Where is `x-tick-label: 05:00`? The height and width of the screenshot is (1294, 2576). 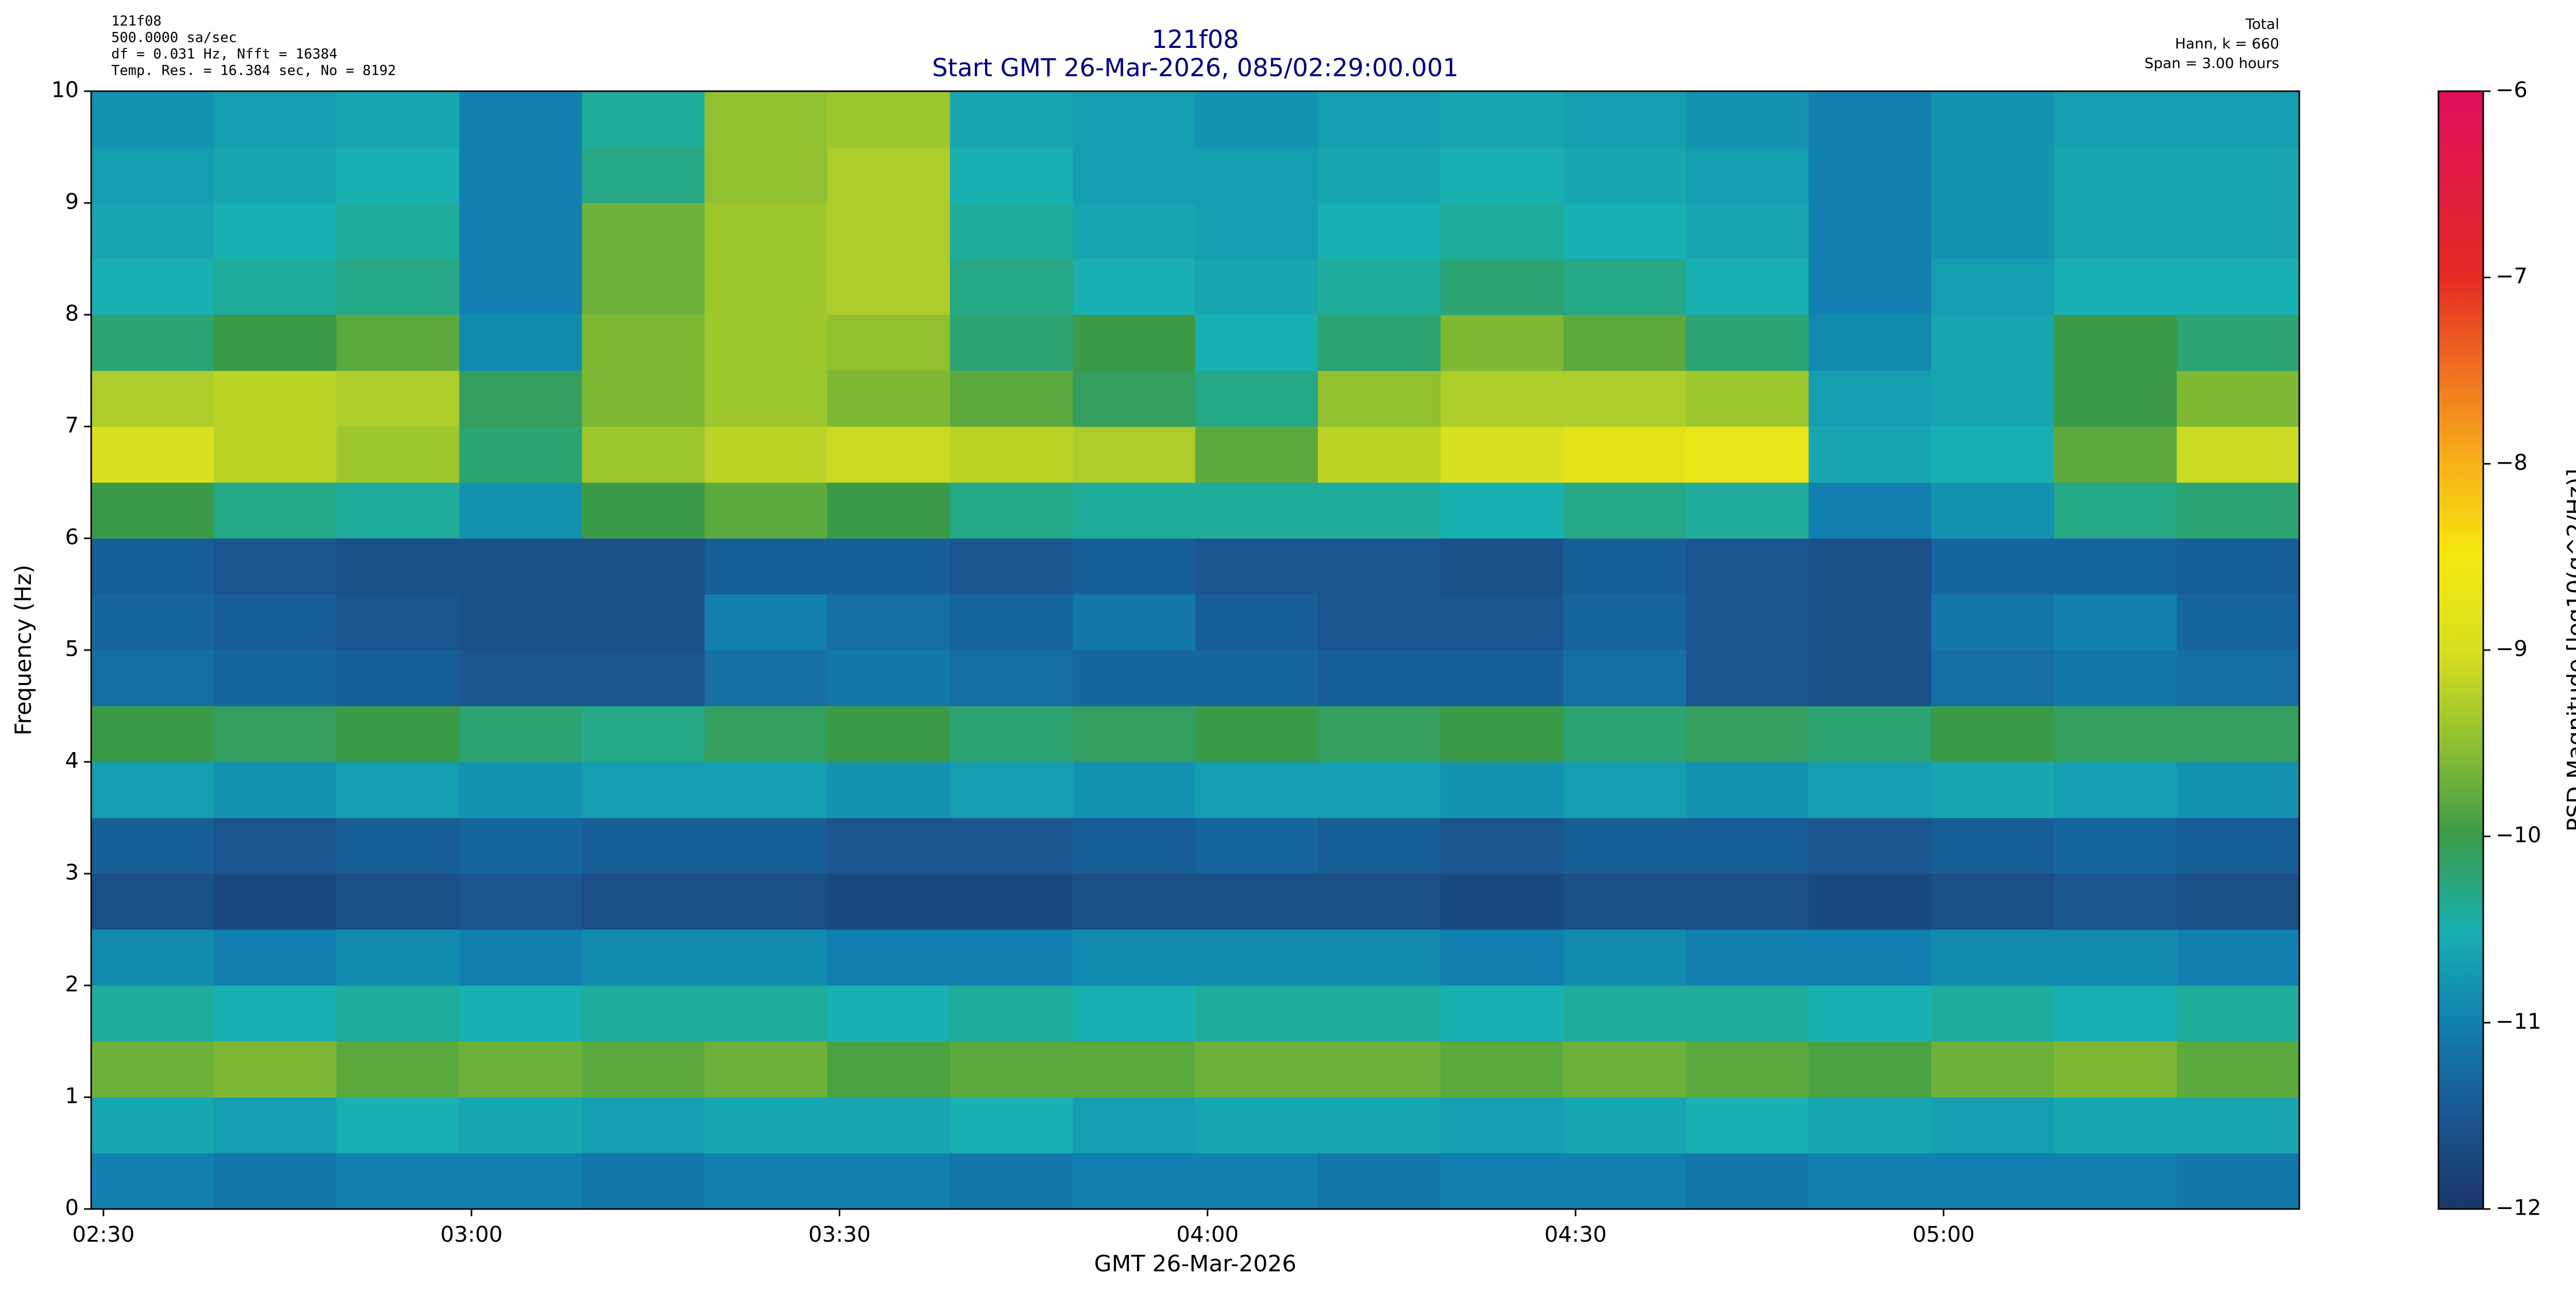 x-tick-label: 05:00 is located at coordinates (1944, 1234).